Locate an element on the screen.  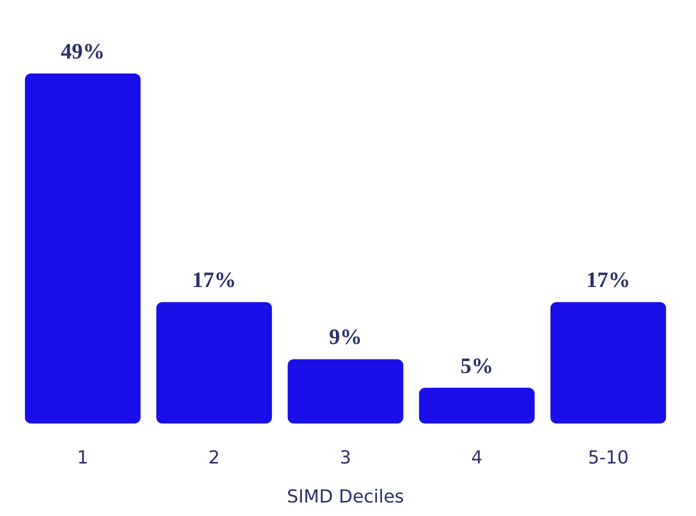
x-tick-label: 2 is located at coordinates (214, 458).